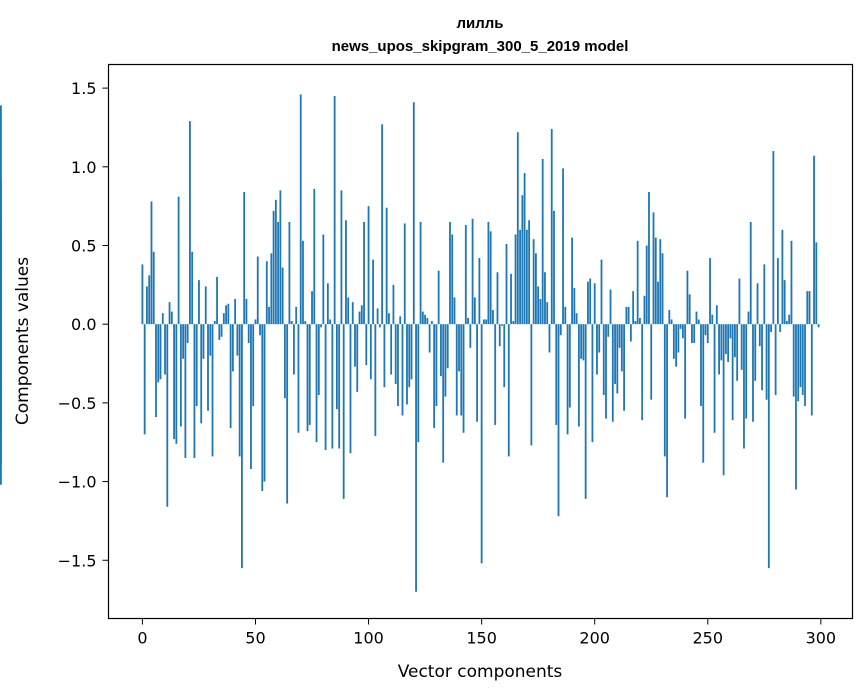 The height and width of the screenshot is (696, 867). What do you see at coordinates (486, 633) in the screenshot?
I see `x-axis-ticks: 0 50 100 150 200 250 300` at bounding box center [486, 633].